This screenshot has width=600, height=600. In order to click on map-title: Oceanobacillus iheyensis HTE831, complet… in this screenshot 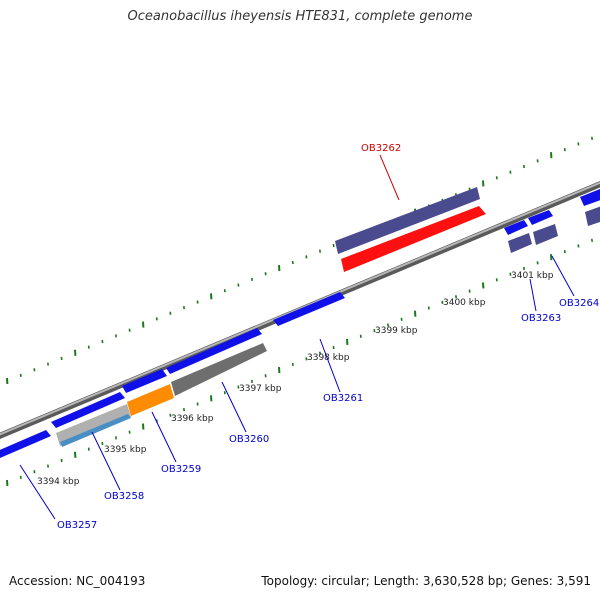, I will do `click(300, 16)`.